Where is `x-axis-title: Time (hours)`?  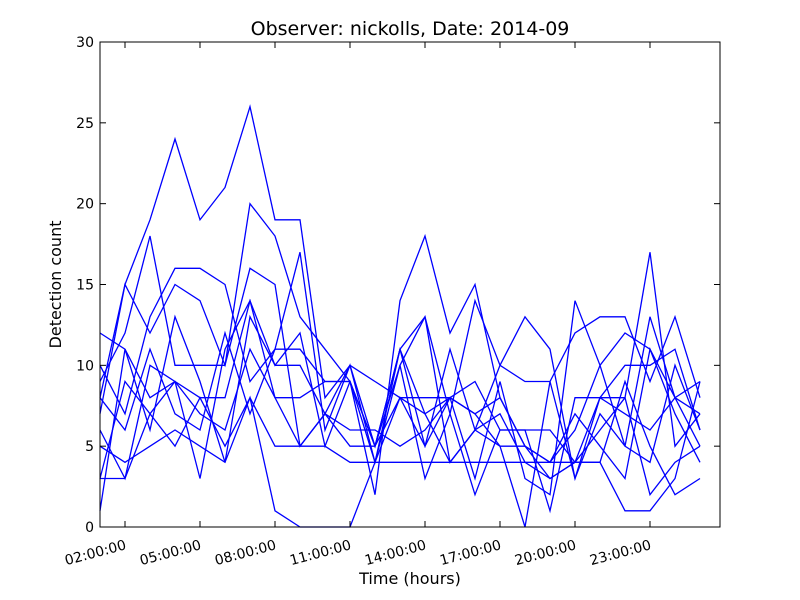
x-axis-title: Time (hours) is located at coordinates (409, 578).